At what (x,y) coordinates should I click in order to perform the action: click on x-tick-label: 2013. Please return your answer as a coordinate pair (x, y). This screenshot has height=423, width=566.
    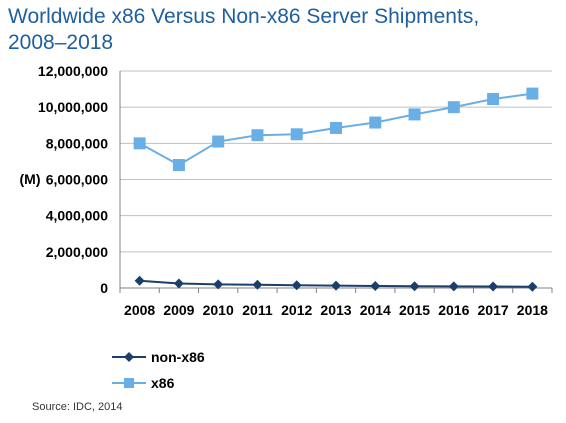
    Looking at the image, I should click on (335, 310).